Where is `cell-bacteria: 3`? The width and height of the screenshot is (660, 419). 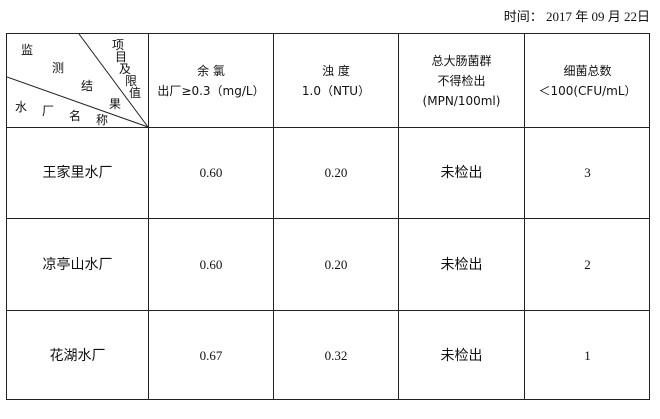 cell-bacteria: 3 is located at coordinates (587, 172).